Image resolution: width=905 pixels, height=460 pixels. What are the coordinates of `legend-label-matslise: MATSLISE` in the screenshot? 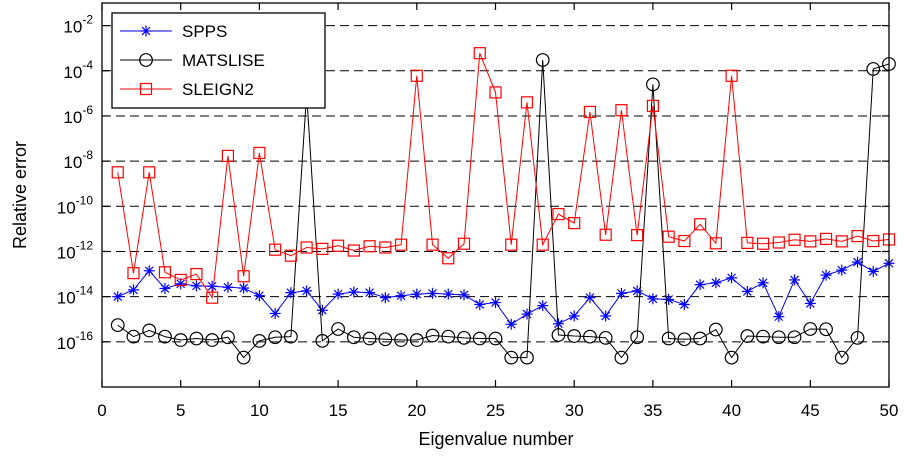 It's located at (223, 60).